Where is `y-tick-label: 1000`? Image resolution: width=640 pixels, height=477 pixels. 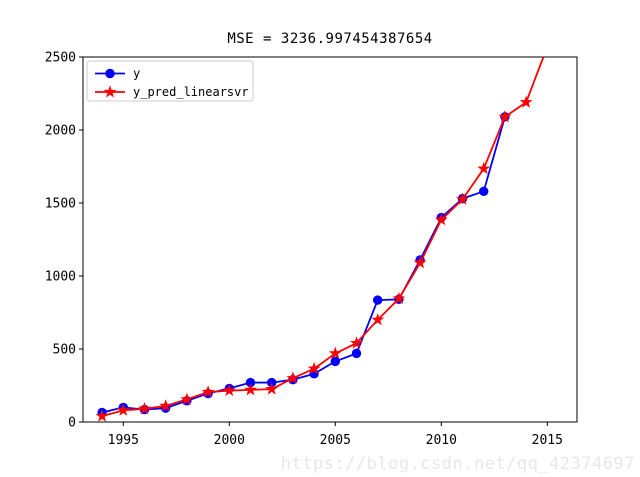
y-tick-label: 1000 is located at coordinates (60, 277).